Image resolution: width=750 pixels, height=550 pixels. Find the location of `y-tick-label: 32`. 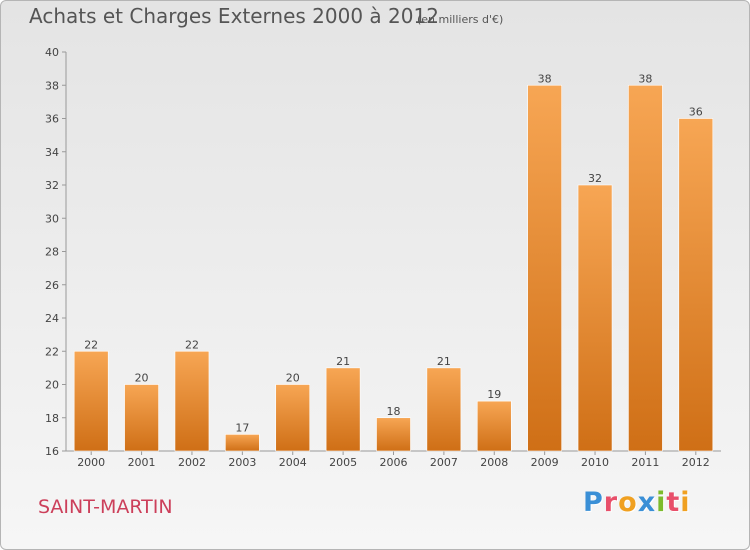

y-tick-label: 32 is located at coordinates (52, 185).